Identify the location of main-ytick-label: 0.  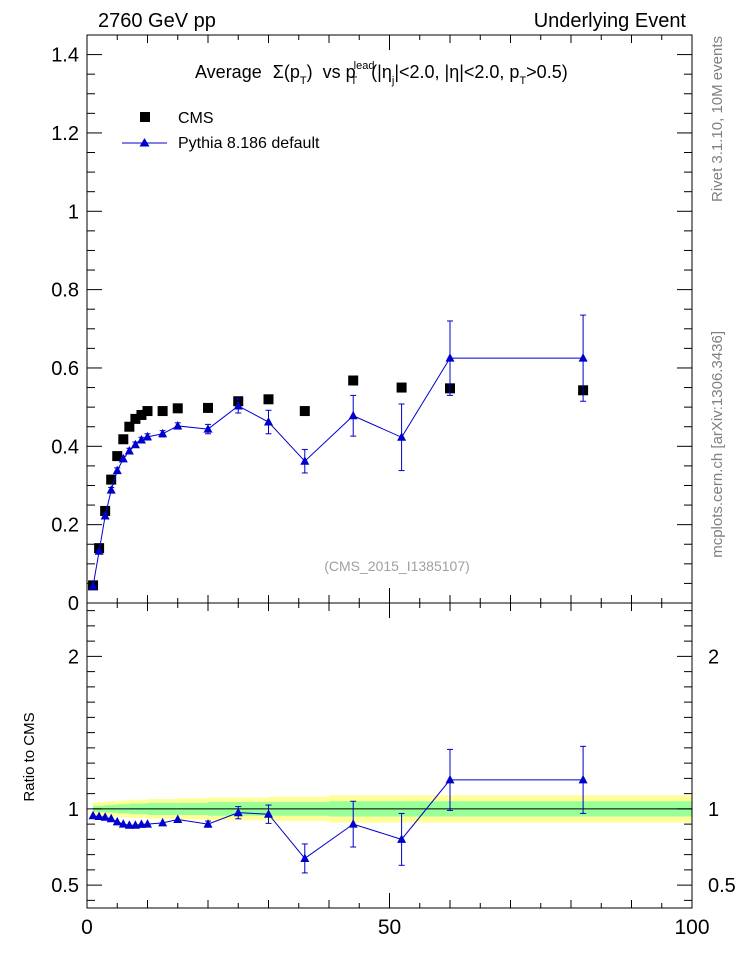
(73, 604).